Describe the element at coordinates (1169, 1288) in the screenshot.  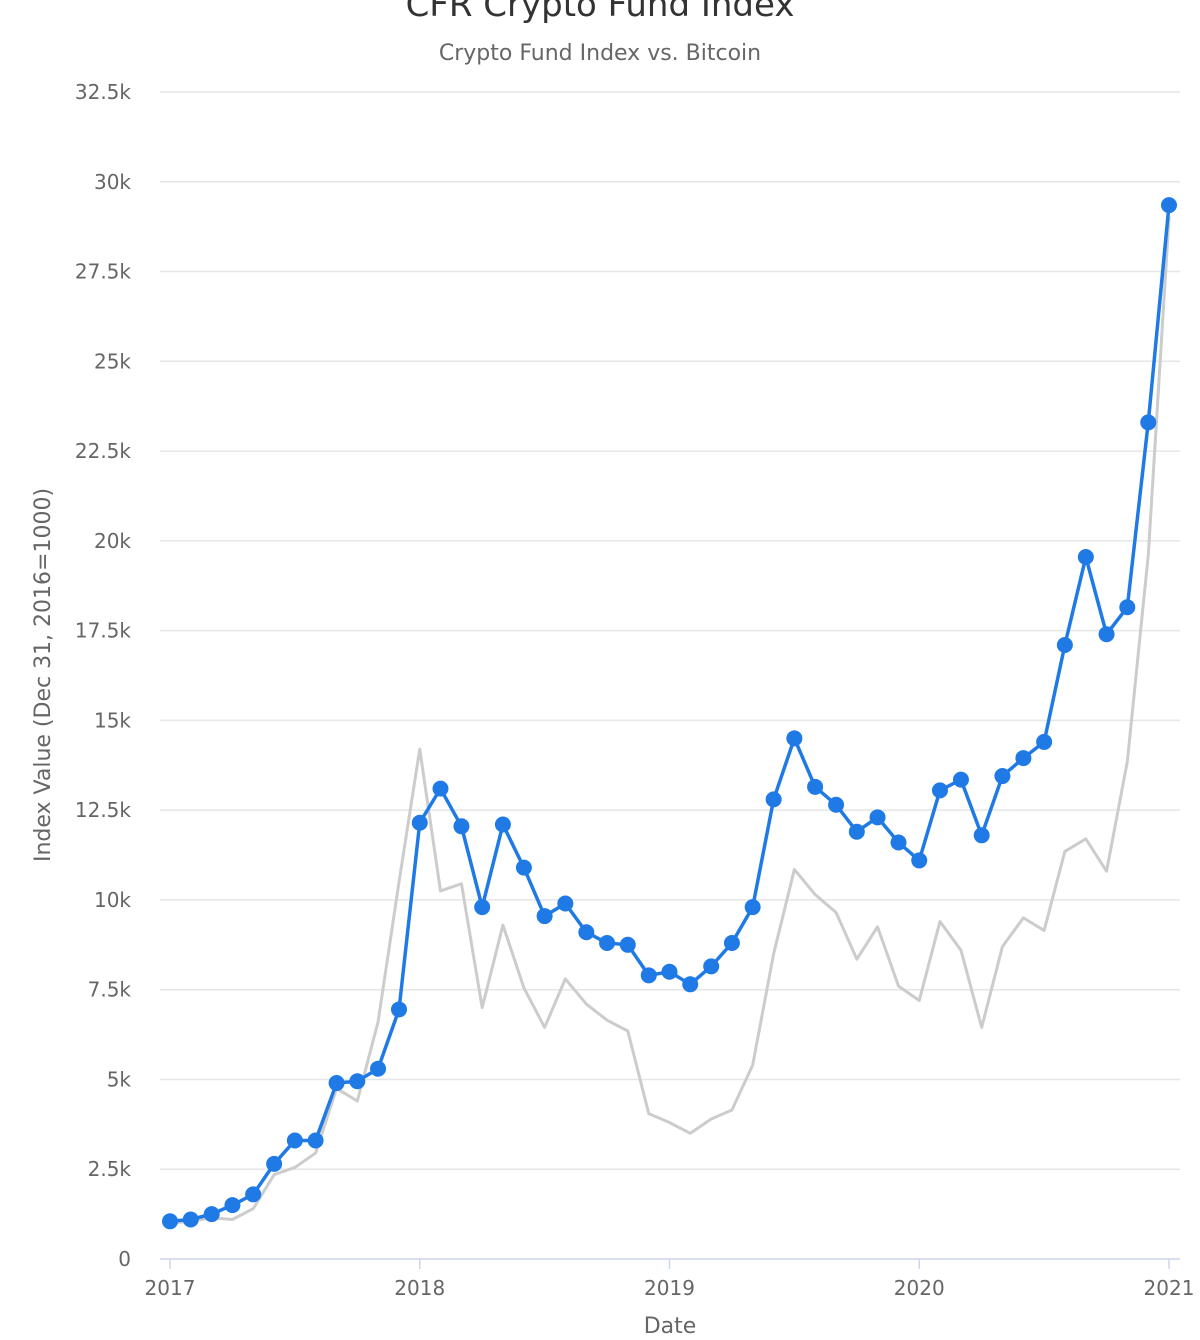
I see `x-tick-label: 2021` at that location.